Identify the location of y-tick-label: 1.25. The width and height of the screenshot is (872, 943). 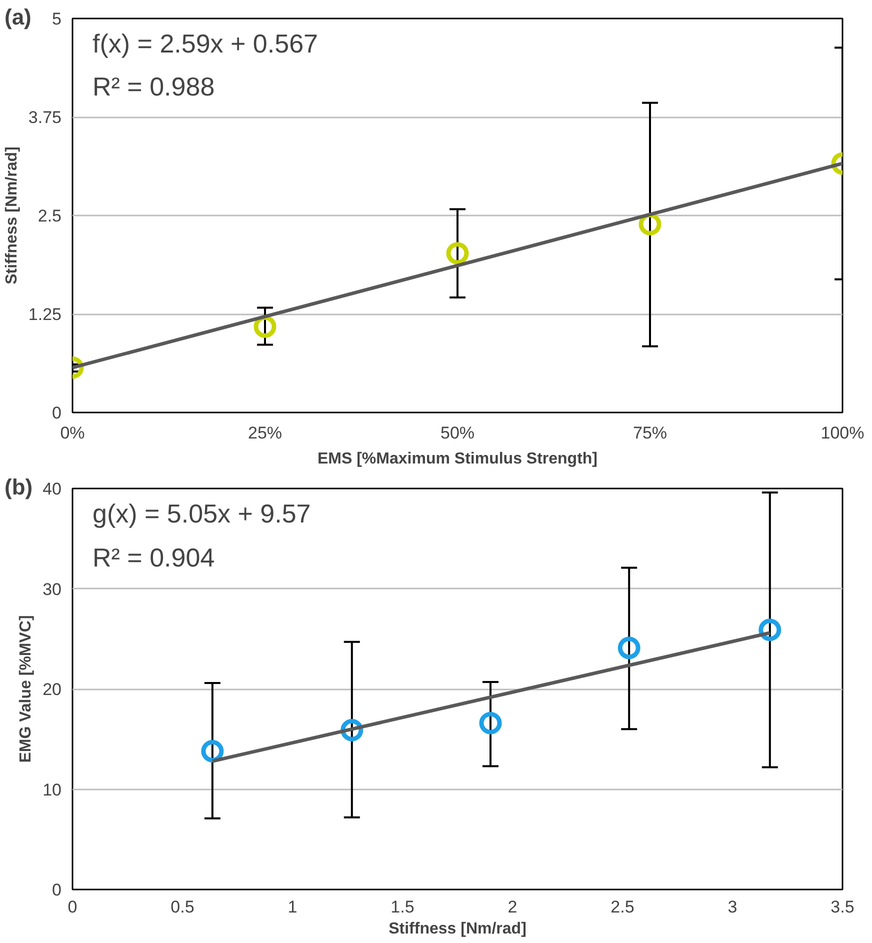
(45, 314).